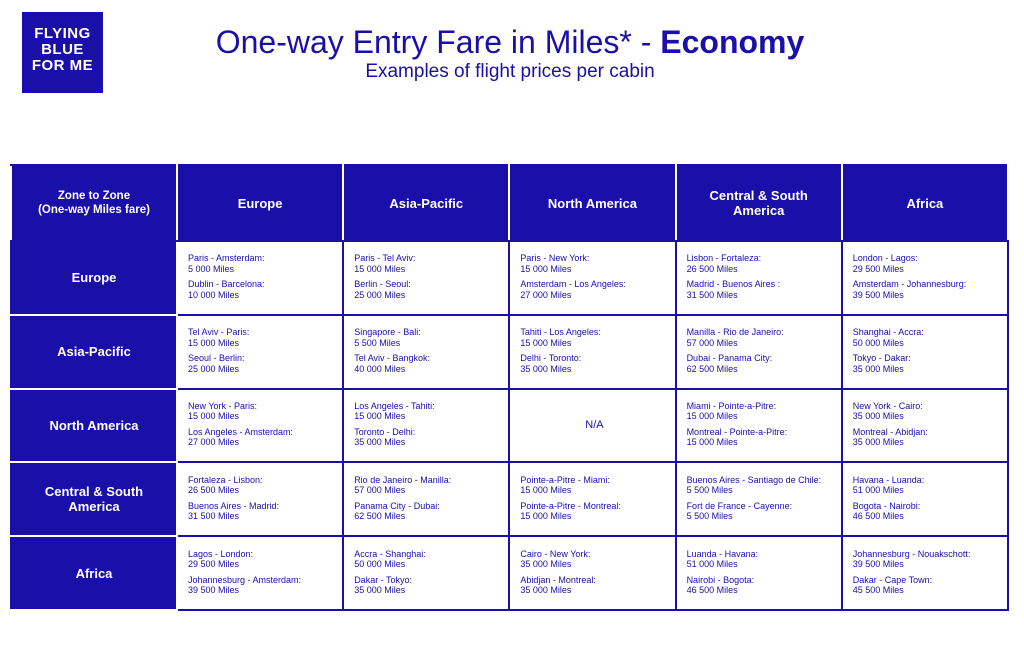  Describe the element at coordinates (731, 405) in the screenshot. I see `route-label: Miami - Pointe-a-Pitre:` at that location.